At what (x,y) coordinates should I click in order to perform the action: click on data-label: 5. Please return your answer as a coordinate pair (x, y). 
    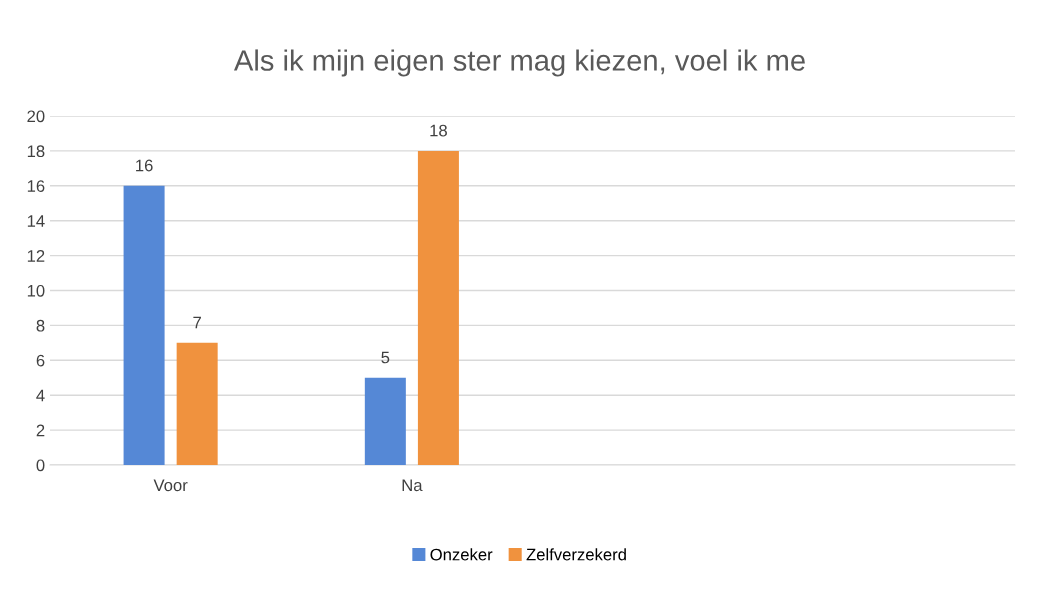
    Looking at the image, I should click on (385, 357).